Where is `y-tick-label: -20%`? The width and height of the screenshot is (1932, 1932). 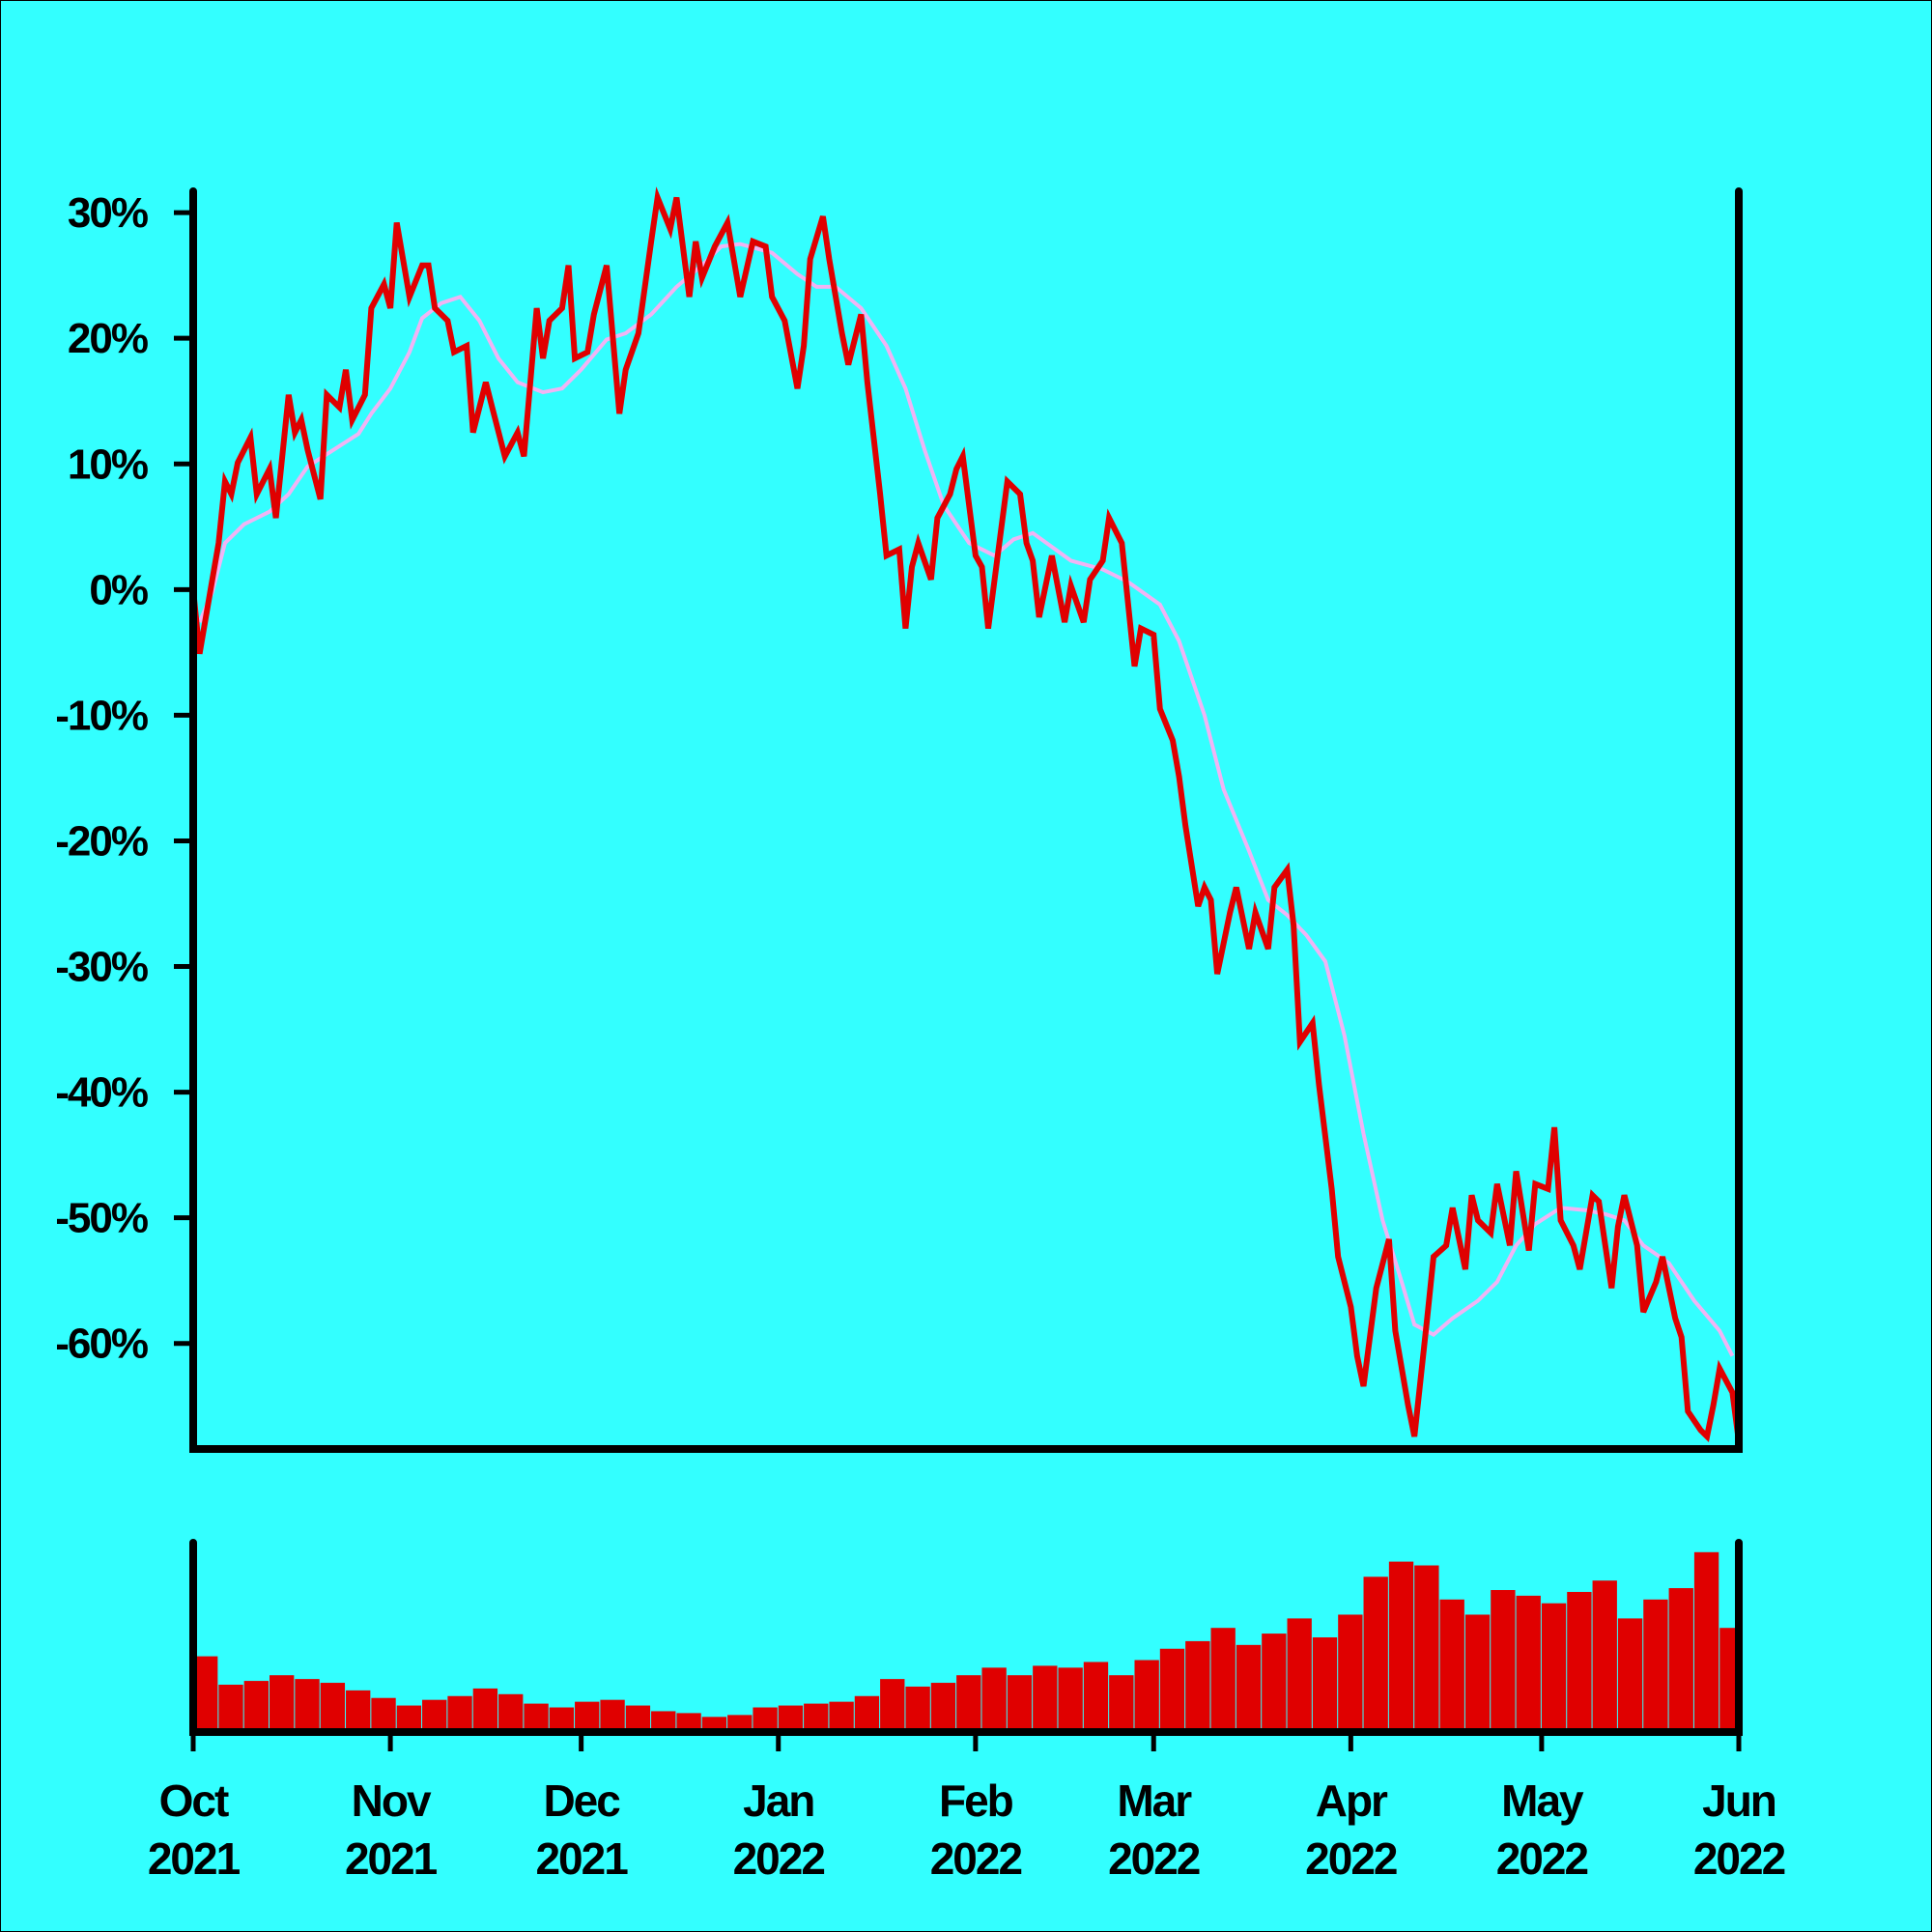 y-tick-label: -20% is located at coordinates (101, 841).